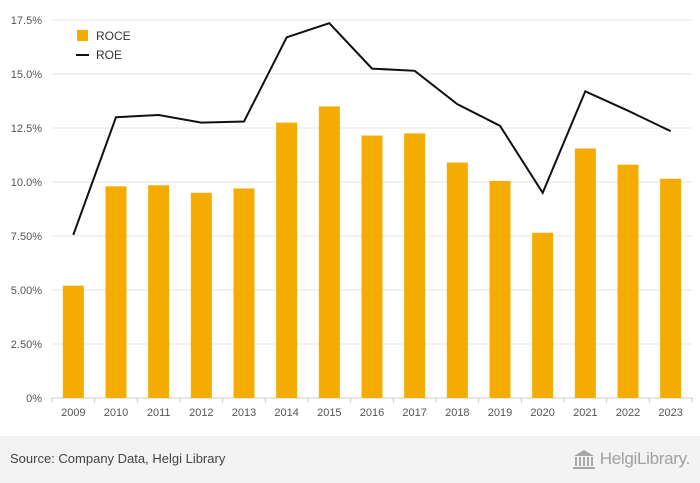 The width and height of the screenshot is (700, 483). Describe the element at coordinates (329, 252) in the screenshot. I see `bar-roce-2015` at that location.